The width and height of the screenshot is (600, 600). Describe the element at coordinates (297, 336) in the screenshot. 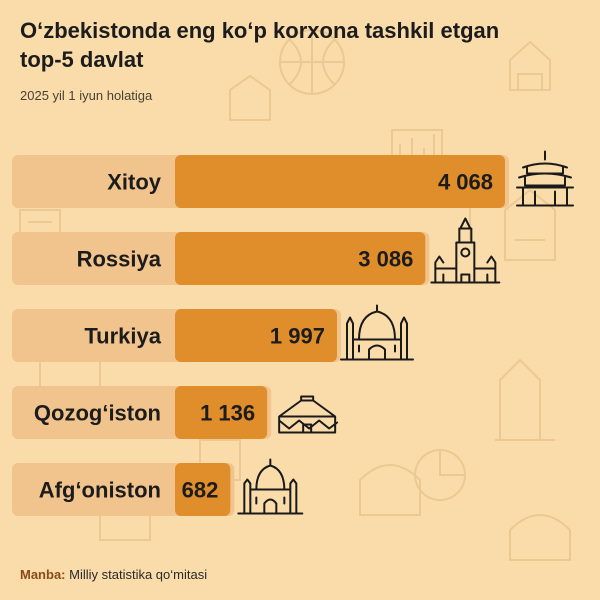

I see `value-label-turkiya: 1 997` at that location.